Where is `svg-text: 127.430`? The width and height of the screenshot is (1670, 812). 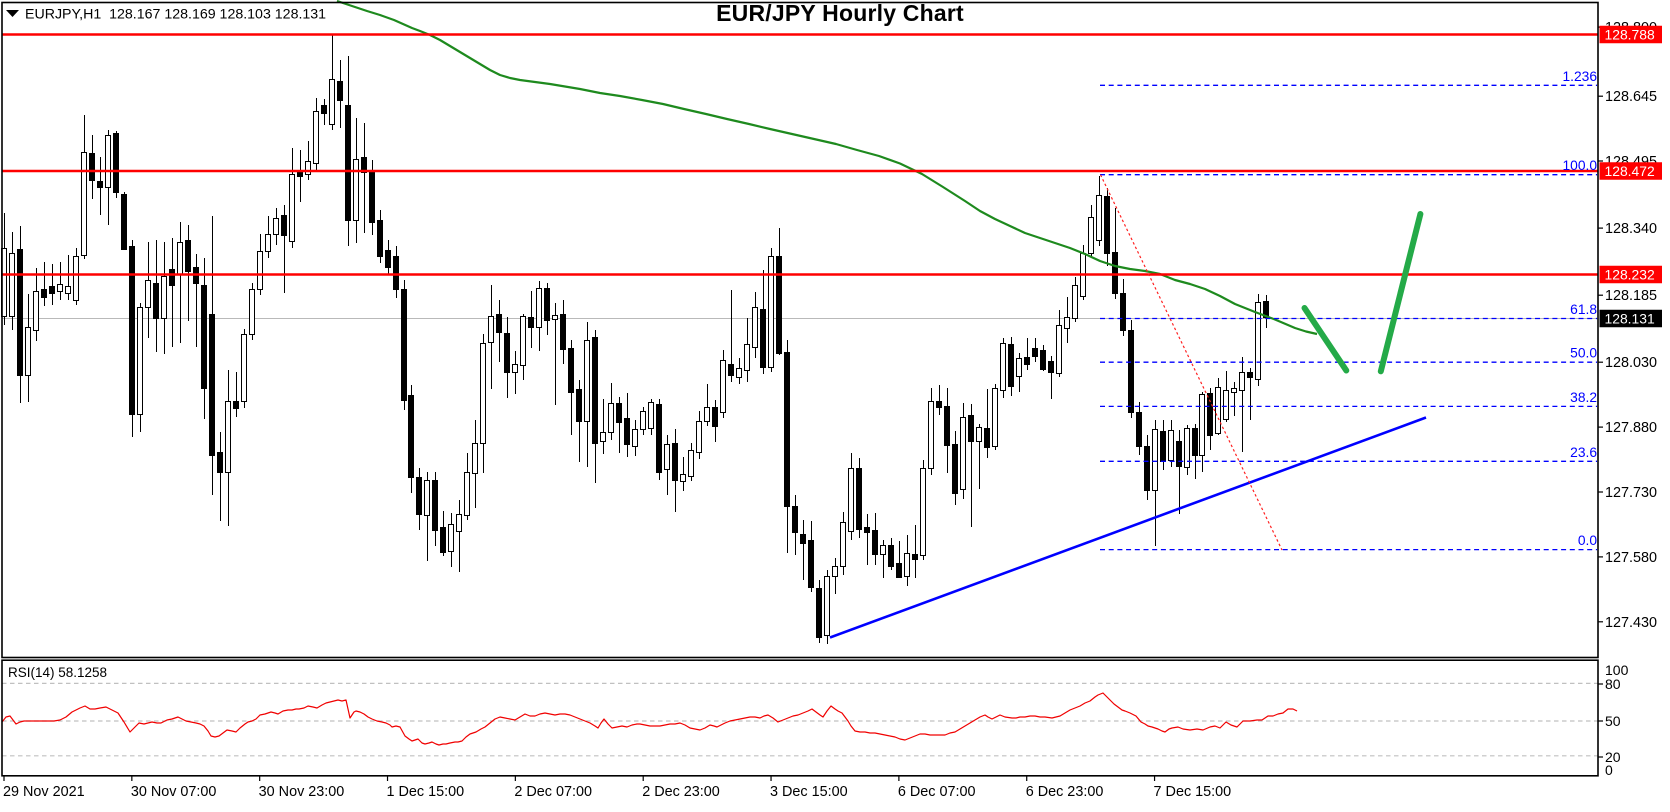 svg-text: 127.430 is located at coordinates (1631, 623).